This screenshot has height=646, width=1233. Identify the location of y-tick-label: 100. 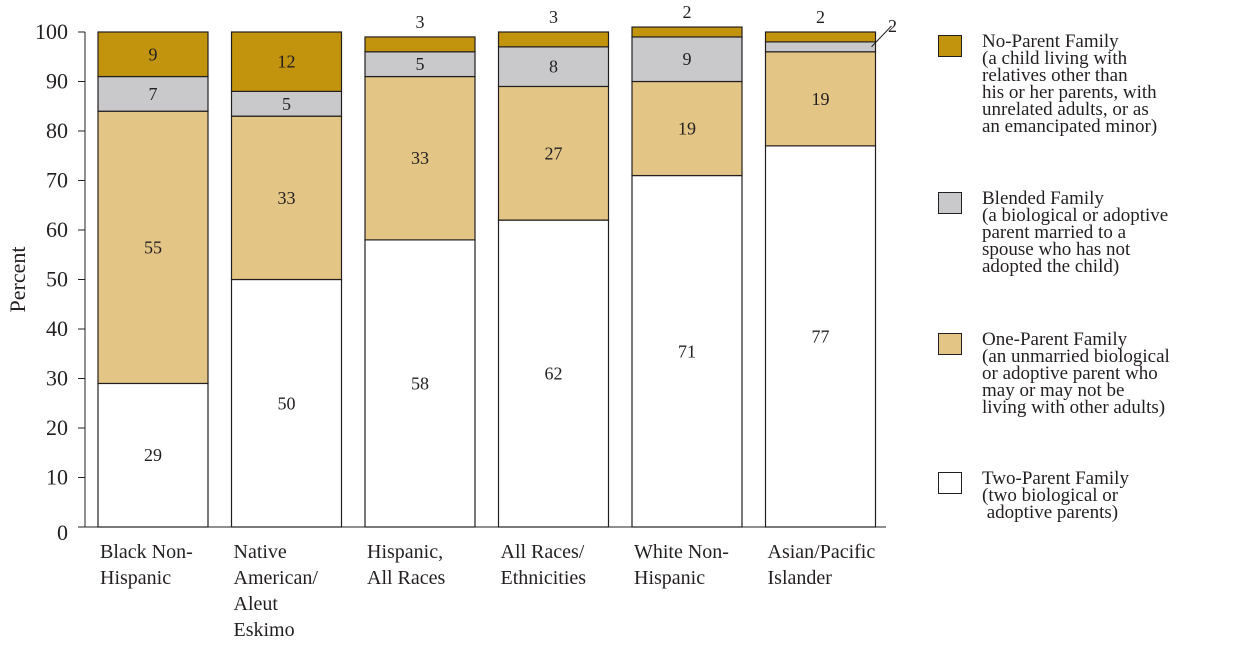
(51, 31).